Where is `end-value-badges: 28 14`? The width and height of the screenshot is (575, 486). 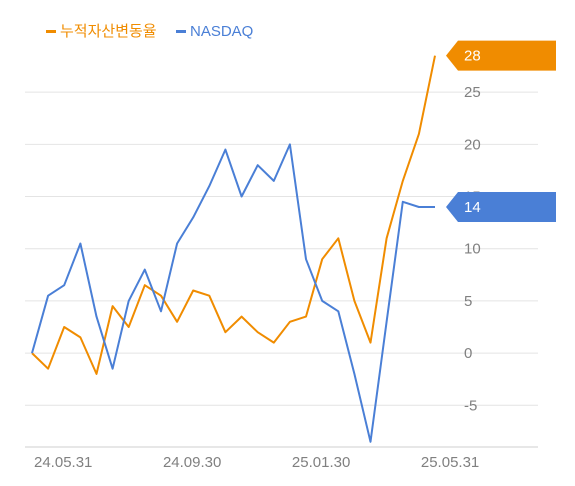 end-value-badges: 28 14 is located at coordinates (501, 131).